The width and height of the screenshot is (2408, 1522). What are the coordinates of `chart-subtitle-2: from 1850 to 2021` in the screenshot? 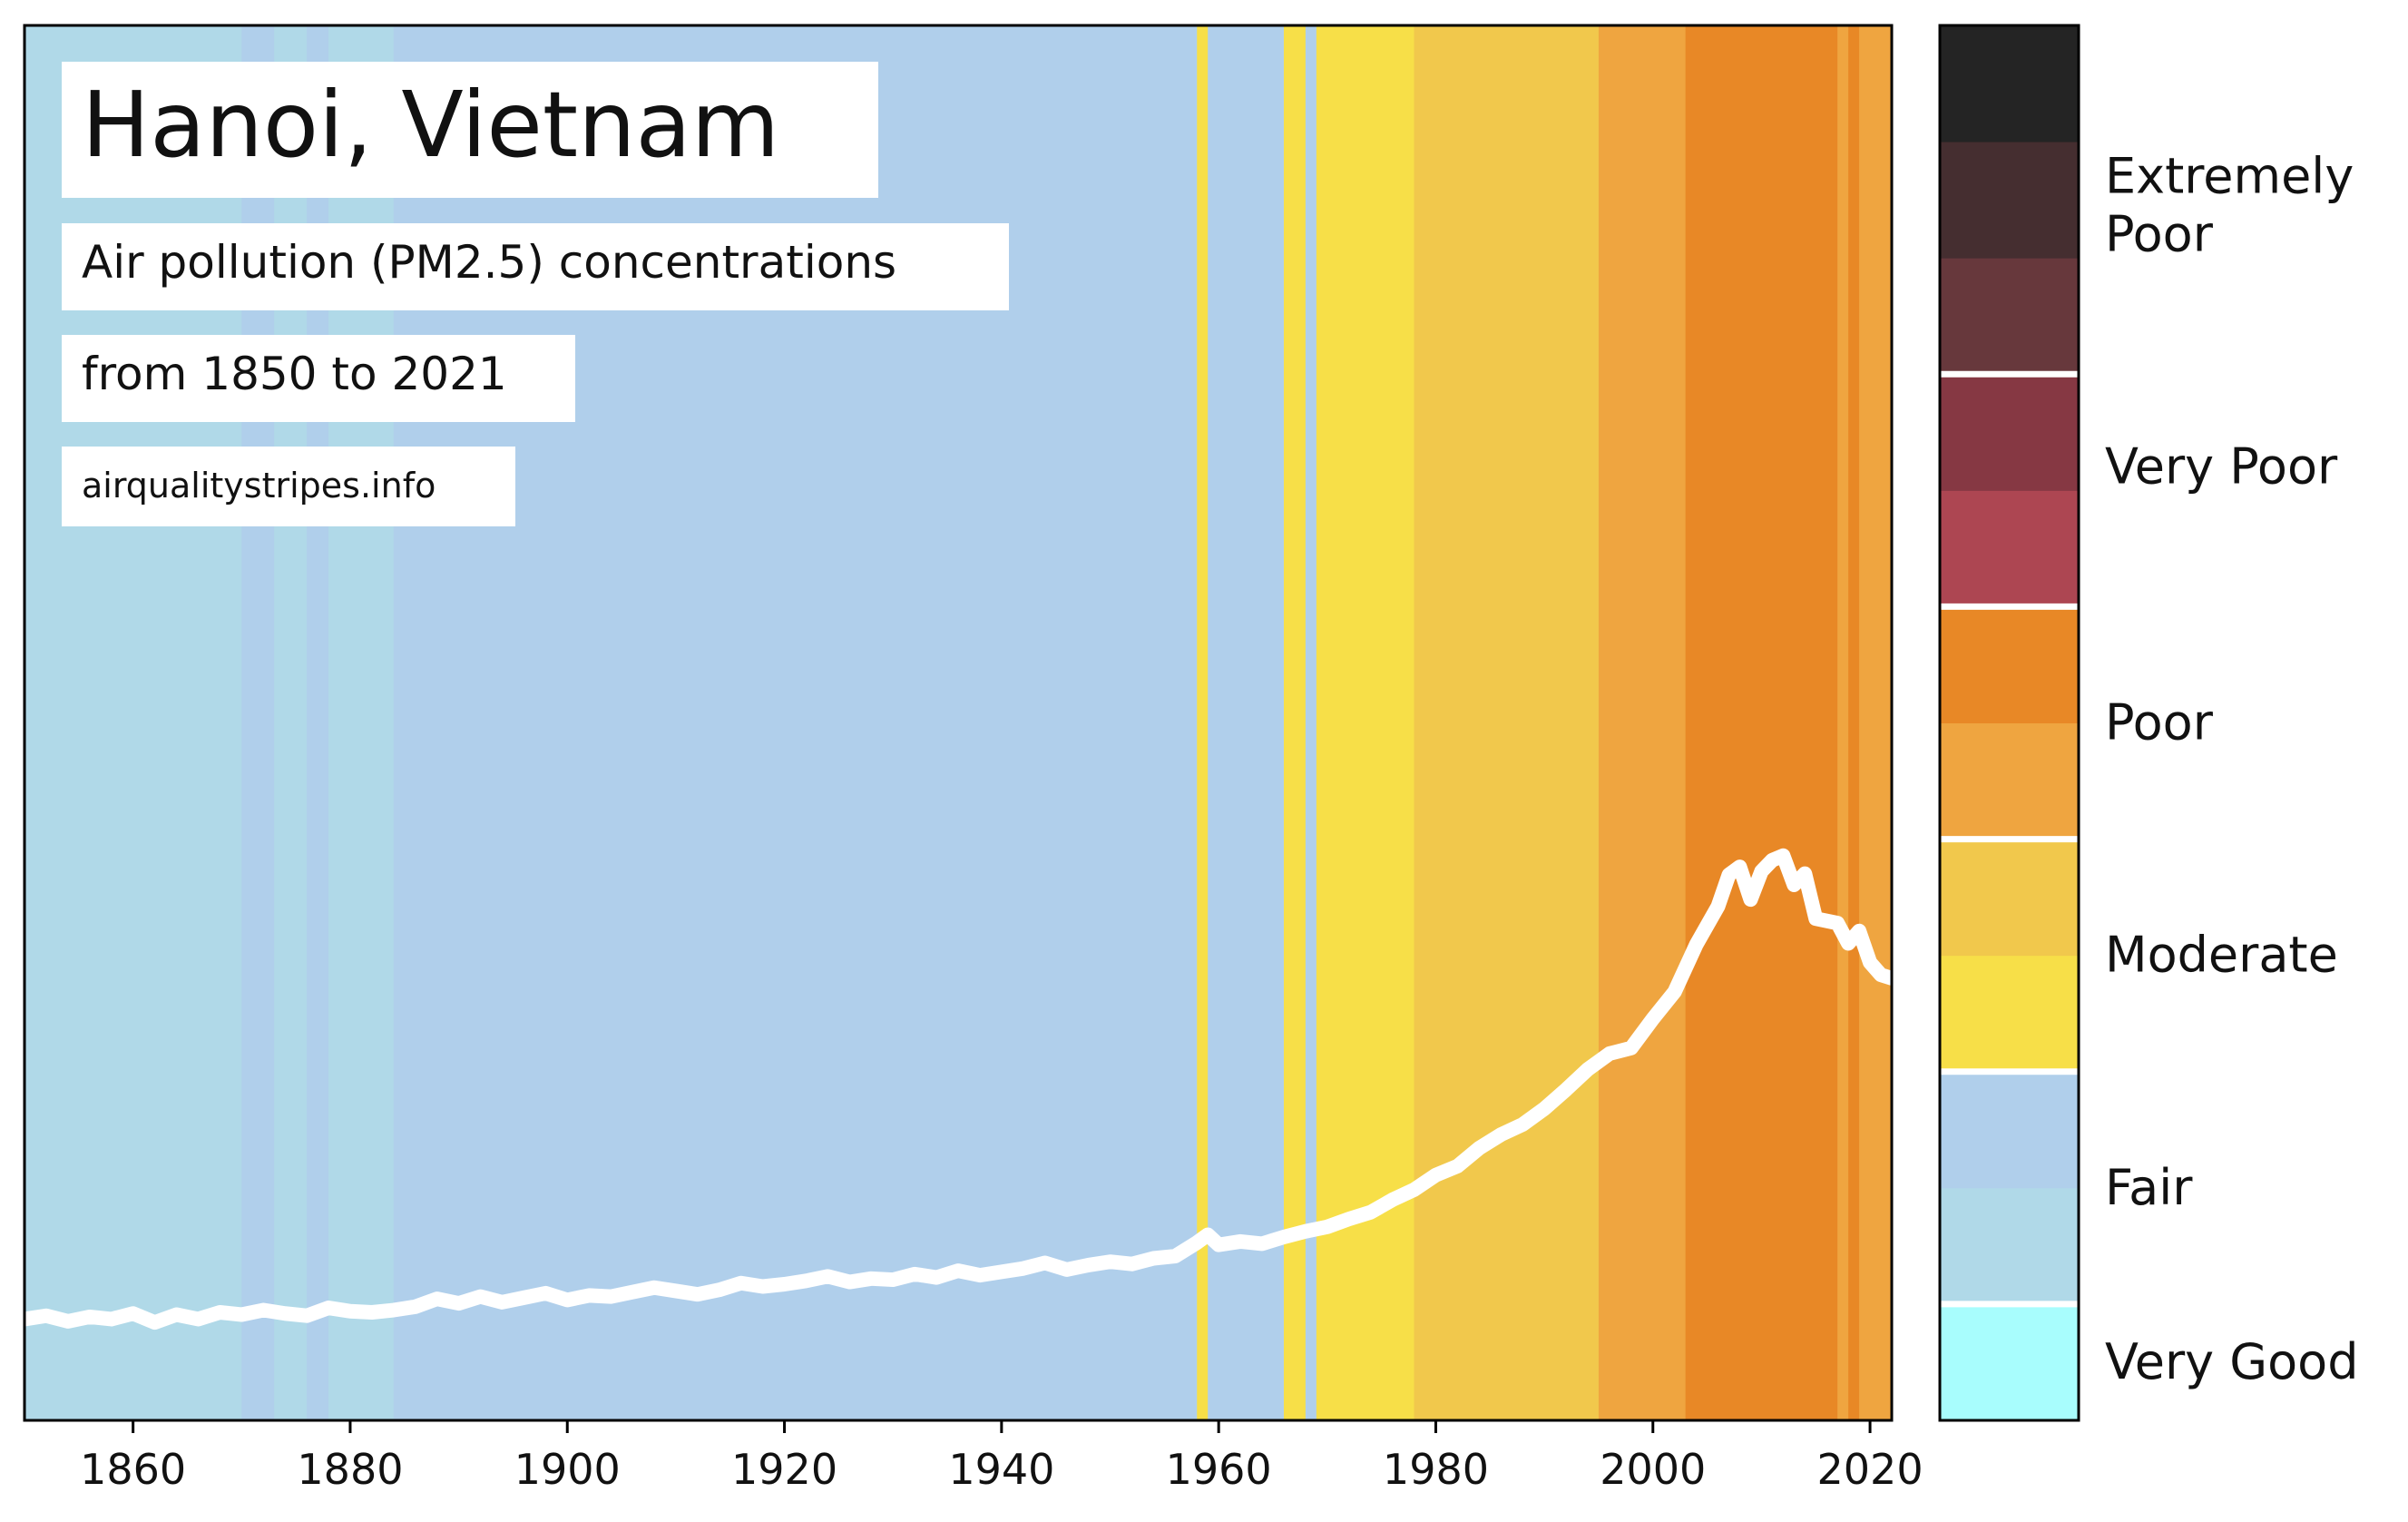 It's located at (294, 374).